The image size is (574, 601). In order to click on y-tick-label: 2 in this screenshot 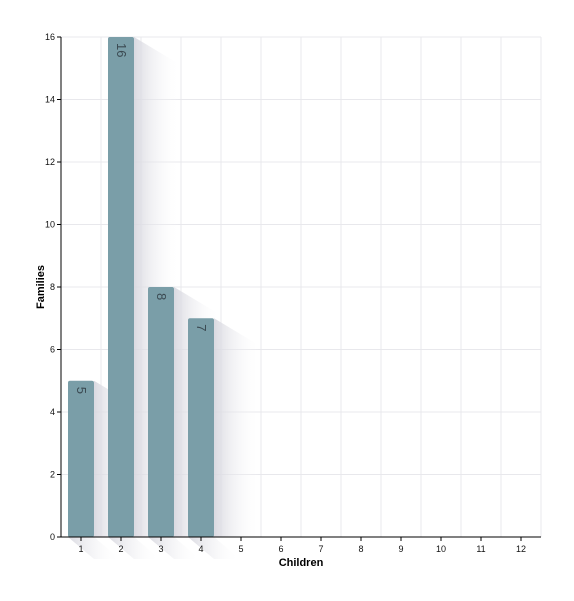, I will do `click(52, 475)`.